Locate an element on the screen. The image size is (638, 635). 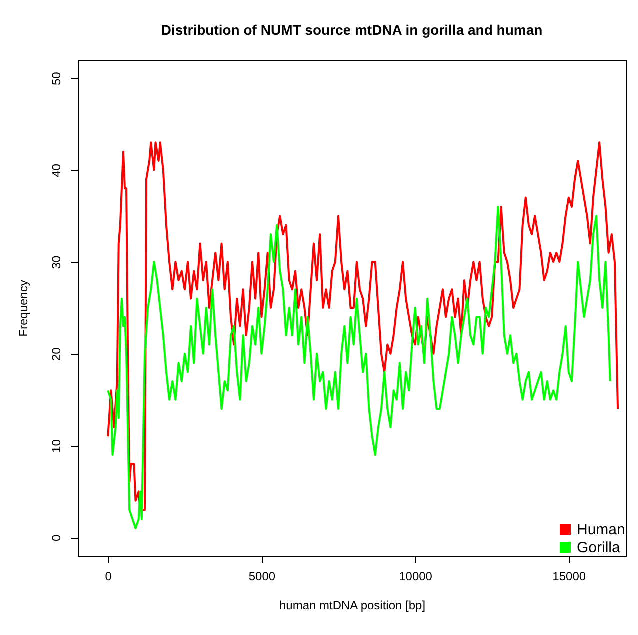
y-tick-label: 10 is located at coordinates (57, 446).